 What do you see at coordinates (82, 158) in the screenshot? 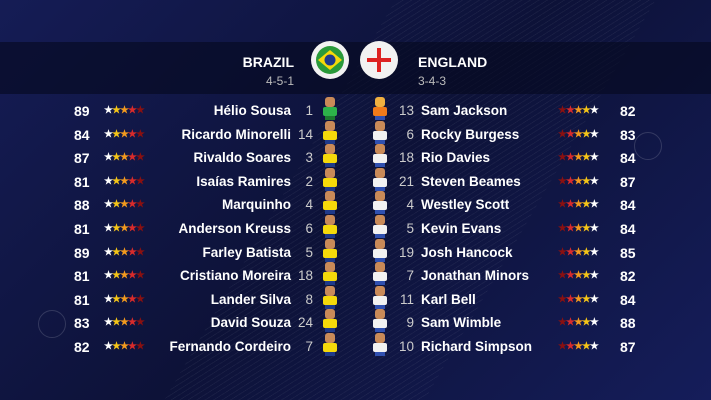
I see `home-player-rating: 87` at bounding box center [82, 158].